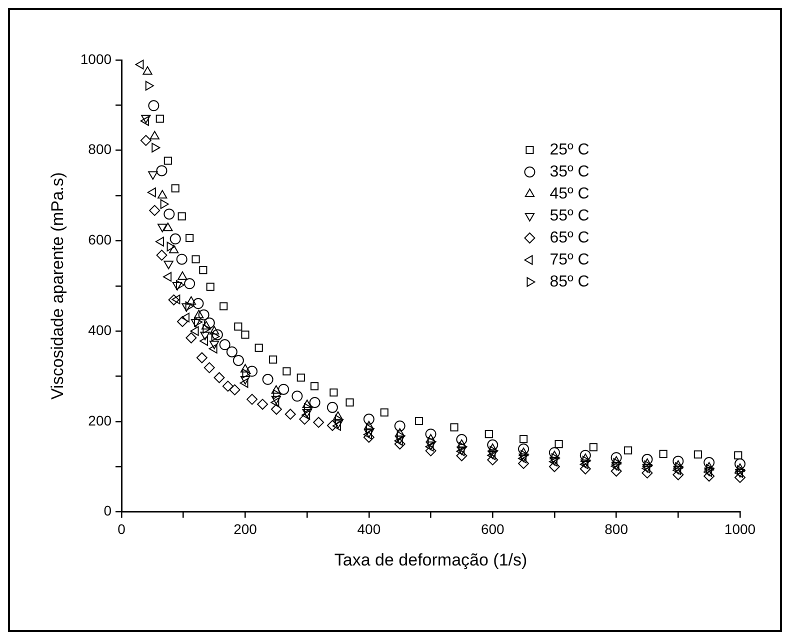 This screenshot has height=639, width=790. Describe the element at coordinates (570, 281) in the screenshot. I see `legend-label: 85º C` at that location.